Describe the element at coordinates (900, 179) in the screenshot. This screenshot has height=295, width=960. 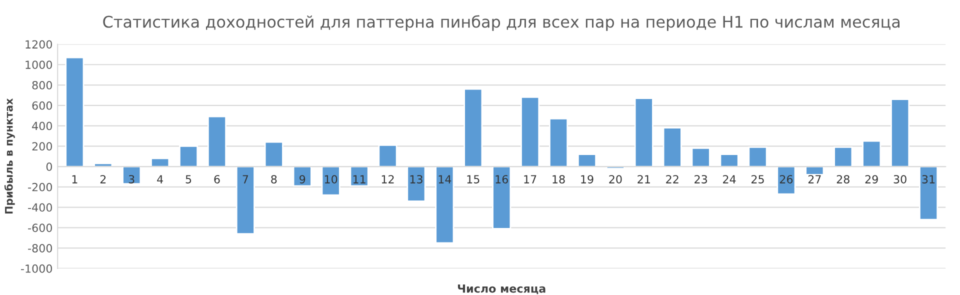
I see `x-tick-label: 30` at that location.